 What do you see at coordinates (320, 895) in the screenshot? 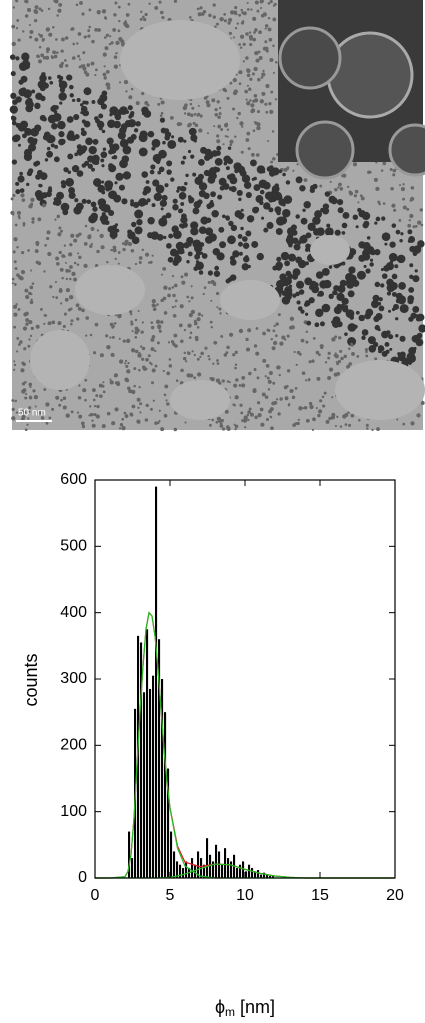
I see `x-tick-label: 15` at bounding box center [320, 895].